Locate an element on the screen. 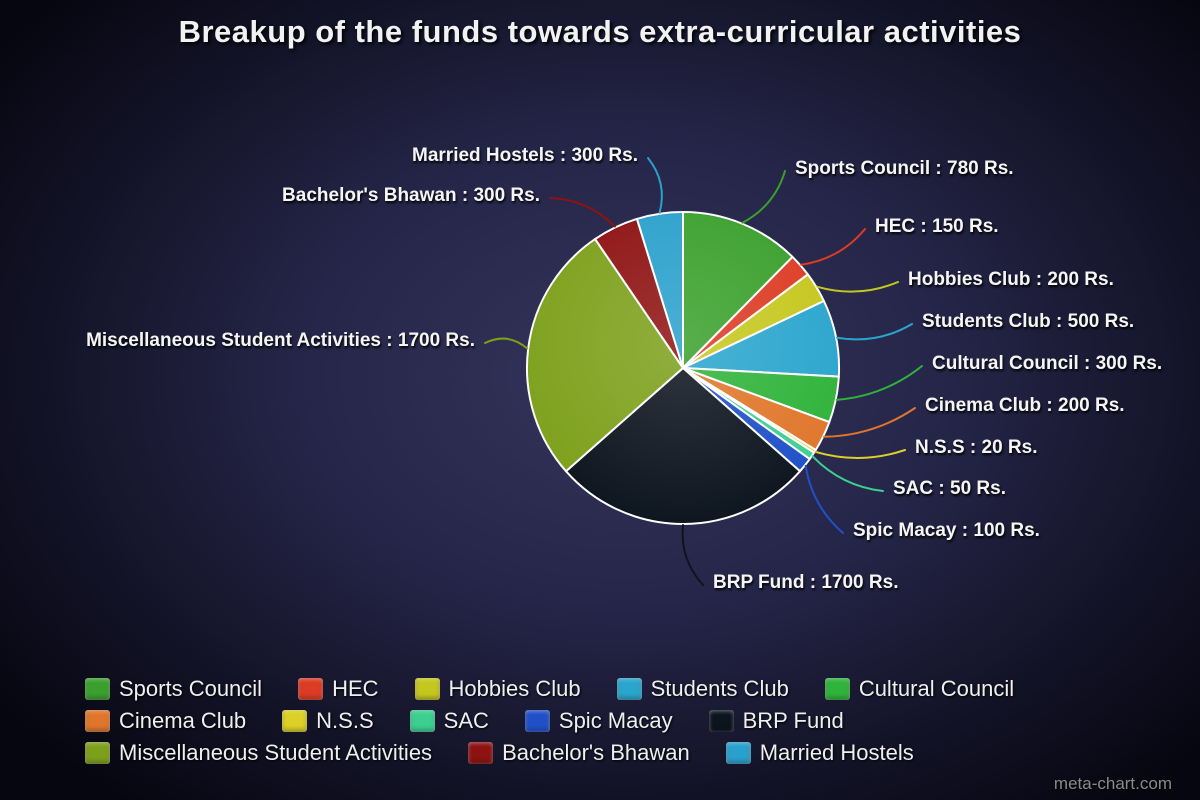 Image resolution: width=1200 pixels, height=800 pixels. legend-swatch-cultural-council is located at coordinates (837, 689).